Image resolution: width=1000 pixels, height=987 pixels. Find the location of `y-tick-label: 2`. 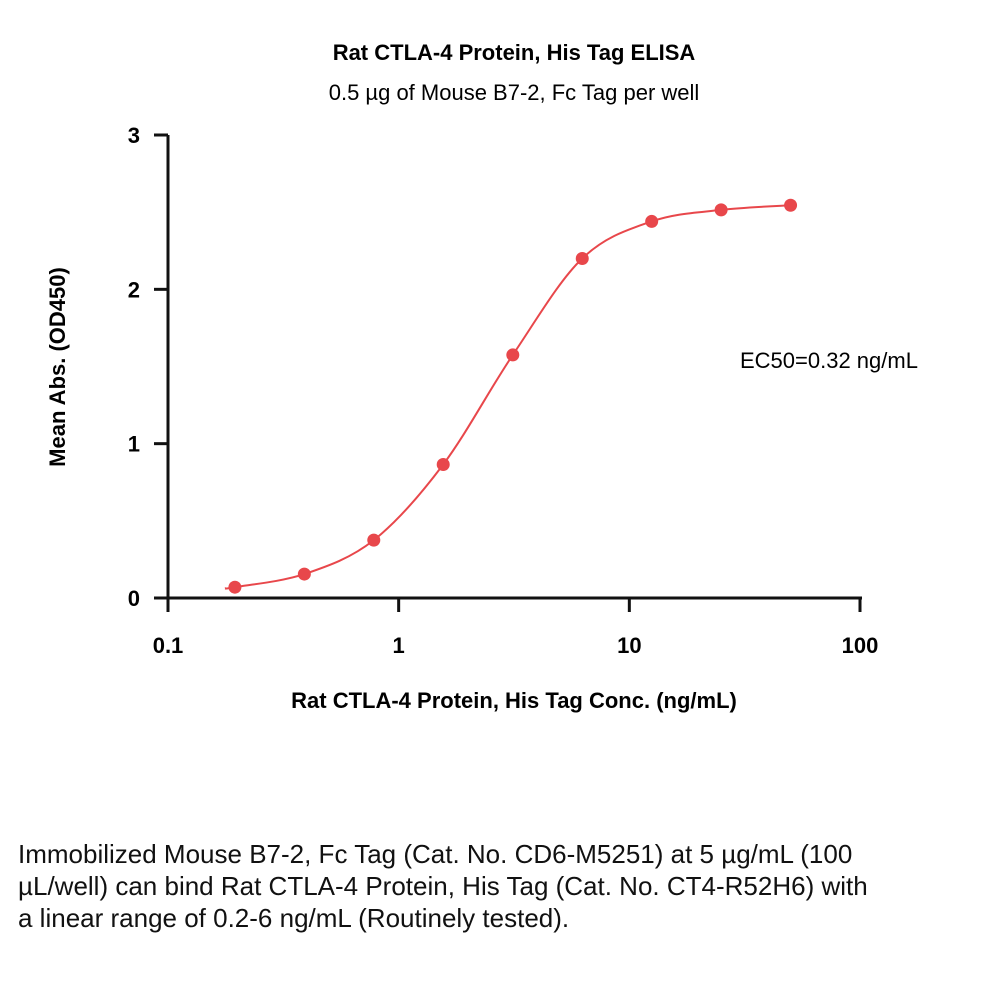

y-tick-label: 2 is located at coordinates (134, 289).